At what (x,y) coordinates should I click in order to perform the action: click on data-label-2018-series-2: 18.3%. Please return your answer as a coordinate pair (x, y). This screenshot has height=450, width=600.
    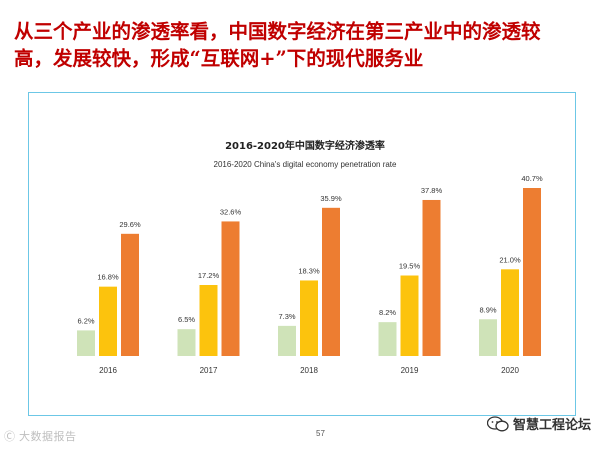
    Looking at the image, I should click on (309, 270).